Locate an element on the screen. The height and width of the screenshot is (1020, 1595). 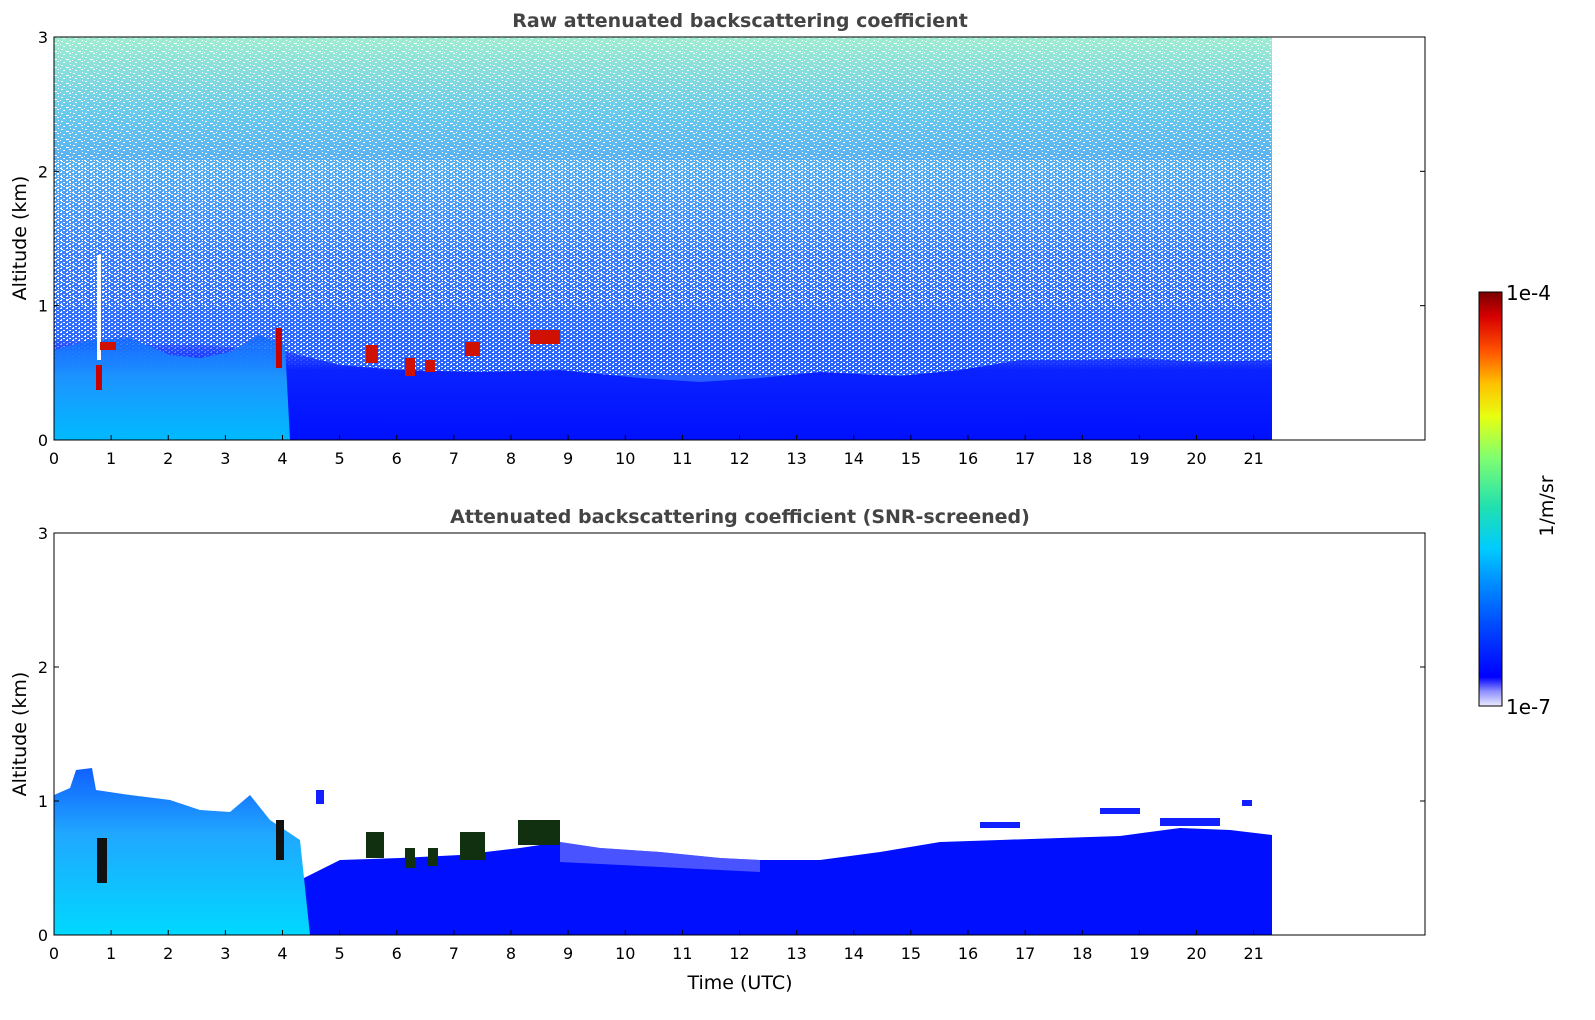
raw-boundary-layer is located at coordinates (663, 390).